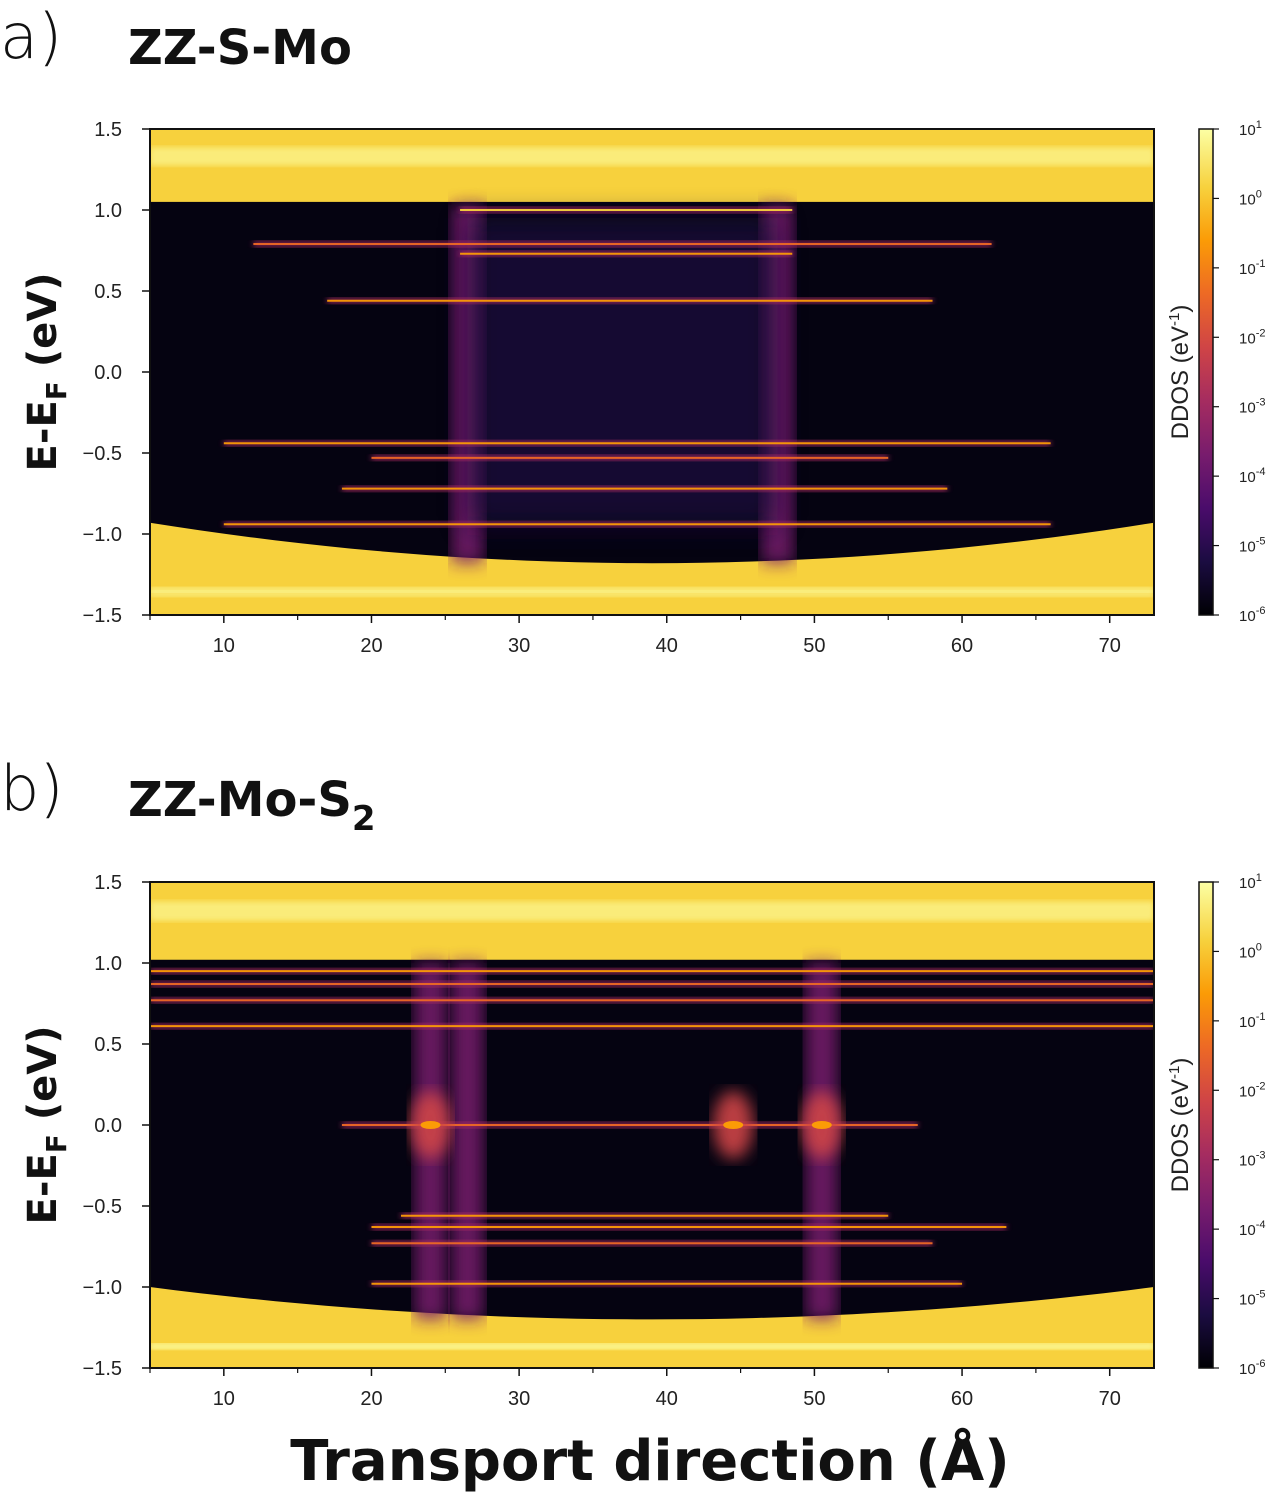 The width and height of the screenshot is (1277, 1500). What do you see at coordinates (102, 616) in the screenshot?
I see `panel-a-ytick-label-6: −1.5` at bounding box center [102, 616].